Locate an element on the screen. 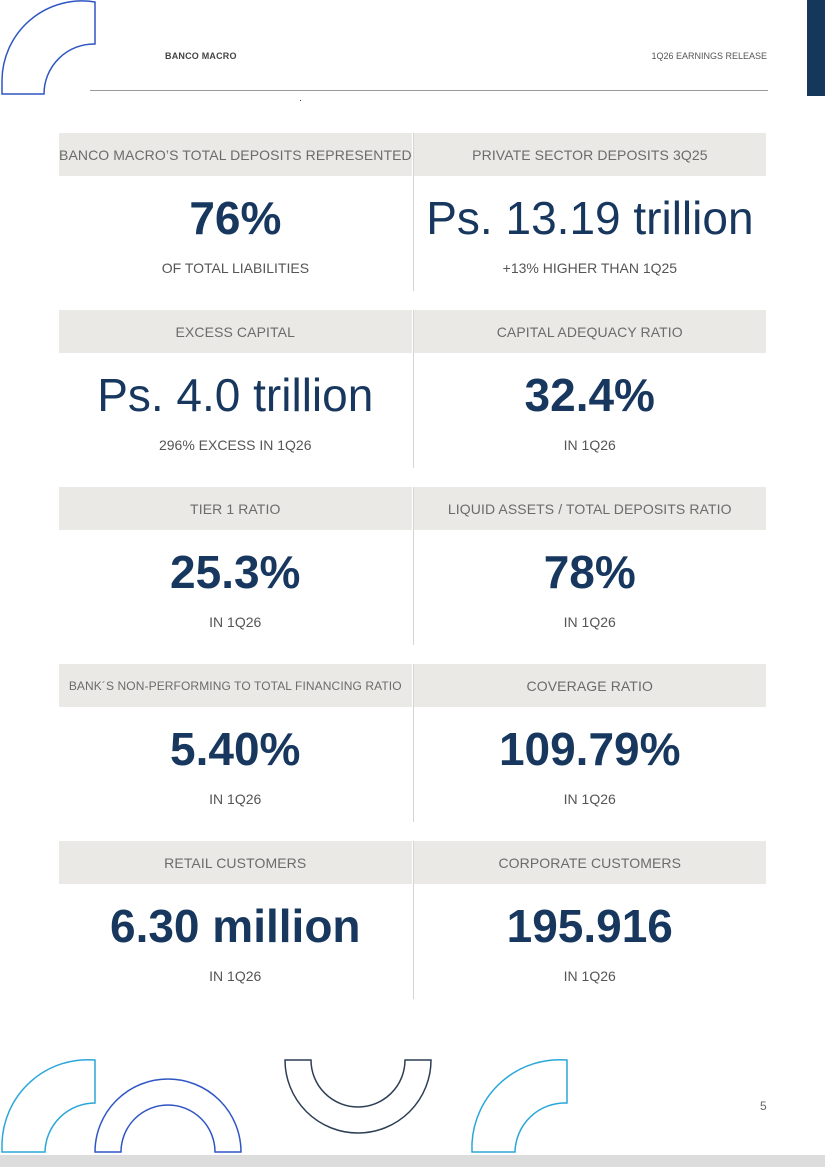 The width and height of the screenshot is (825, 1167). metric-card: TIER 1 RATIO 25.3% IN 1Q26 is located at coordinates (235, 566).